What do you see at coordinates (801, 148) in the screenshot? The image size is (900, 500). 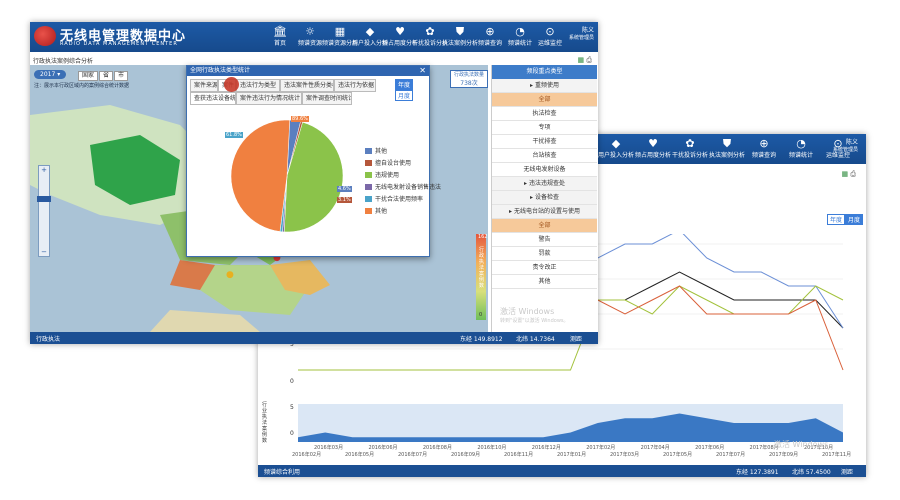 I see `back-nav-item-5: ◔ 频谱统计` at bounding box center [801, 148].